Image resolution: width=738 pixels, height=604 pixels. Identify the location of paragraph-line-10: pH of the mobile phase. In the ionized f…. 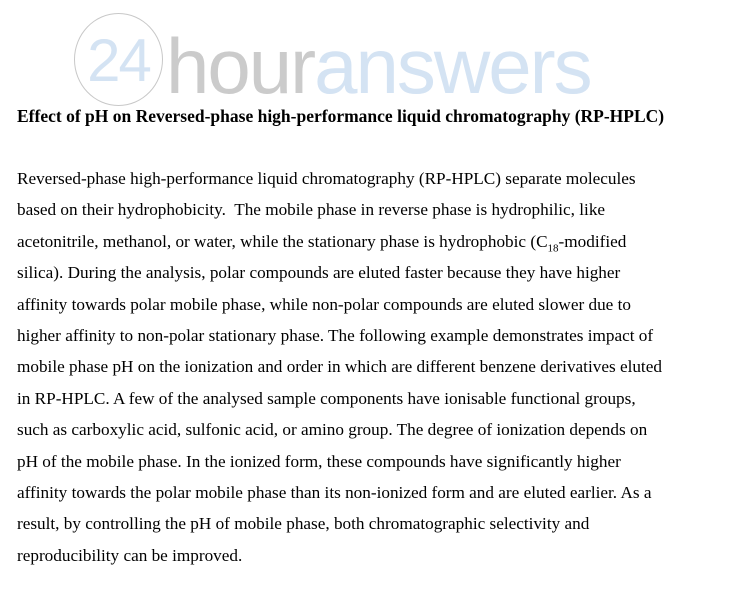
(319, 461).